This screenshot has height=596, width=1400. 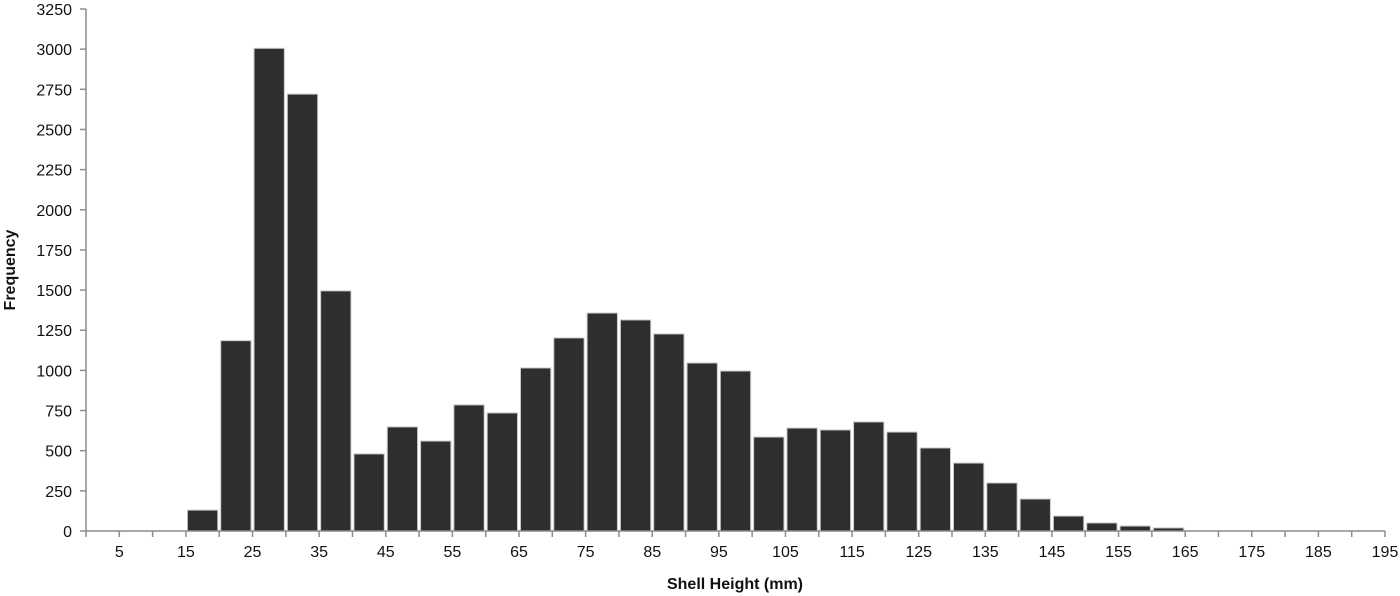 What do you see at coordinates (58, 452) in the screenshot?
I see `y-tick-label: 500` at bounding box center [58, 452].